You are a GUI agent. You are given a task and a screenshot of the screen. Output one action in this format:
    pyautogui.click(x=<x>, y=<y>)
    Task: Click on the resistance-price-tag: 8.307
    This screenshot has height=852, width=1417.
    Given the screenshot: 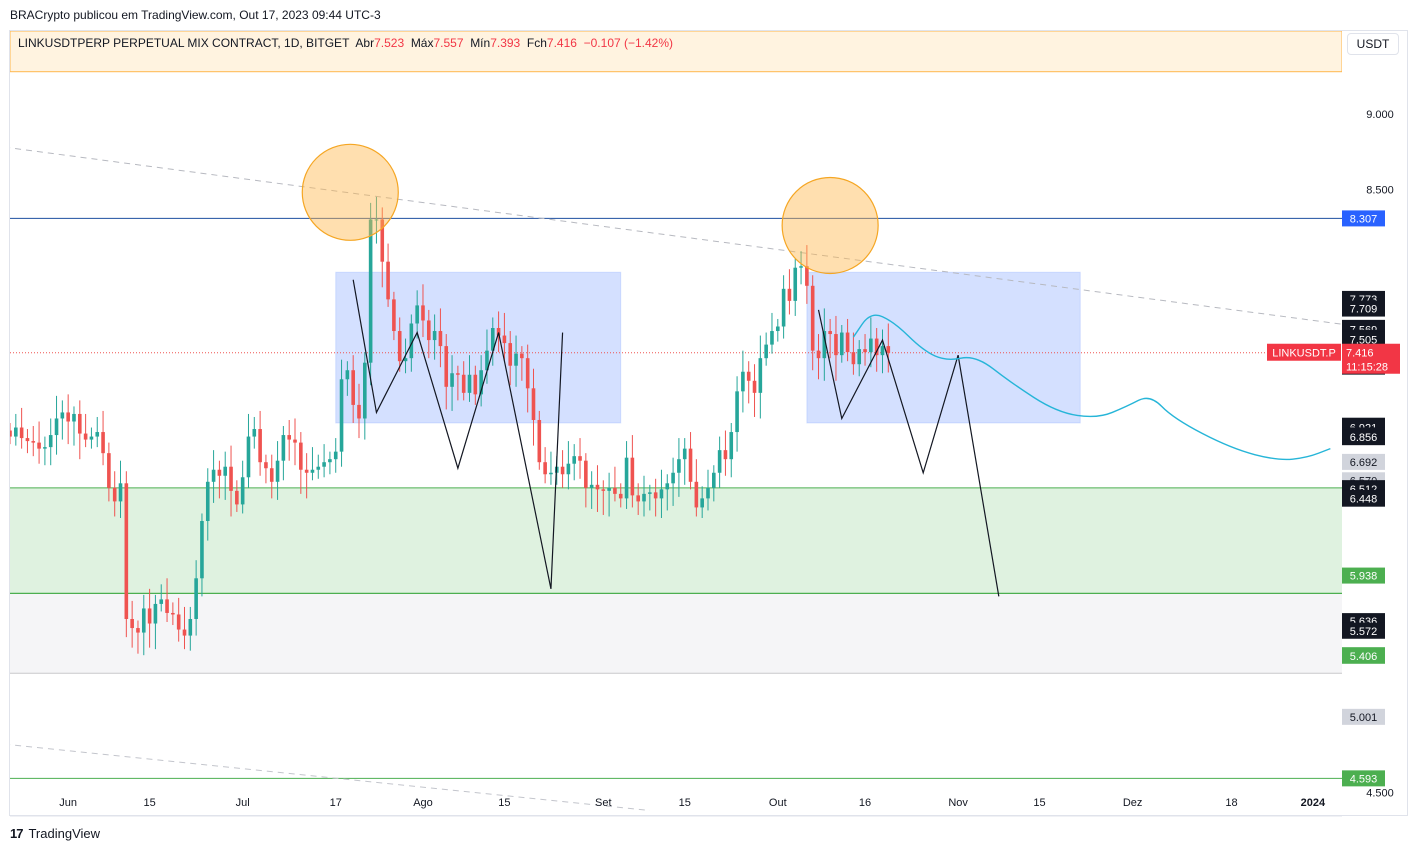 What is the action you would take?
    pyautogui.click(x=1363, y=218)
    